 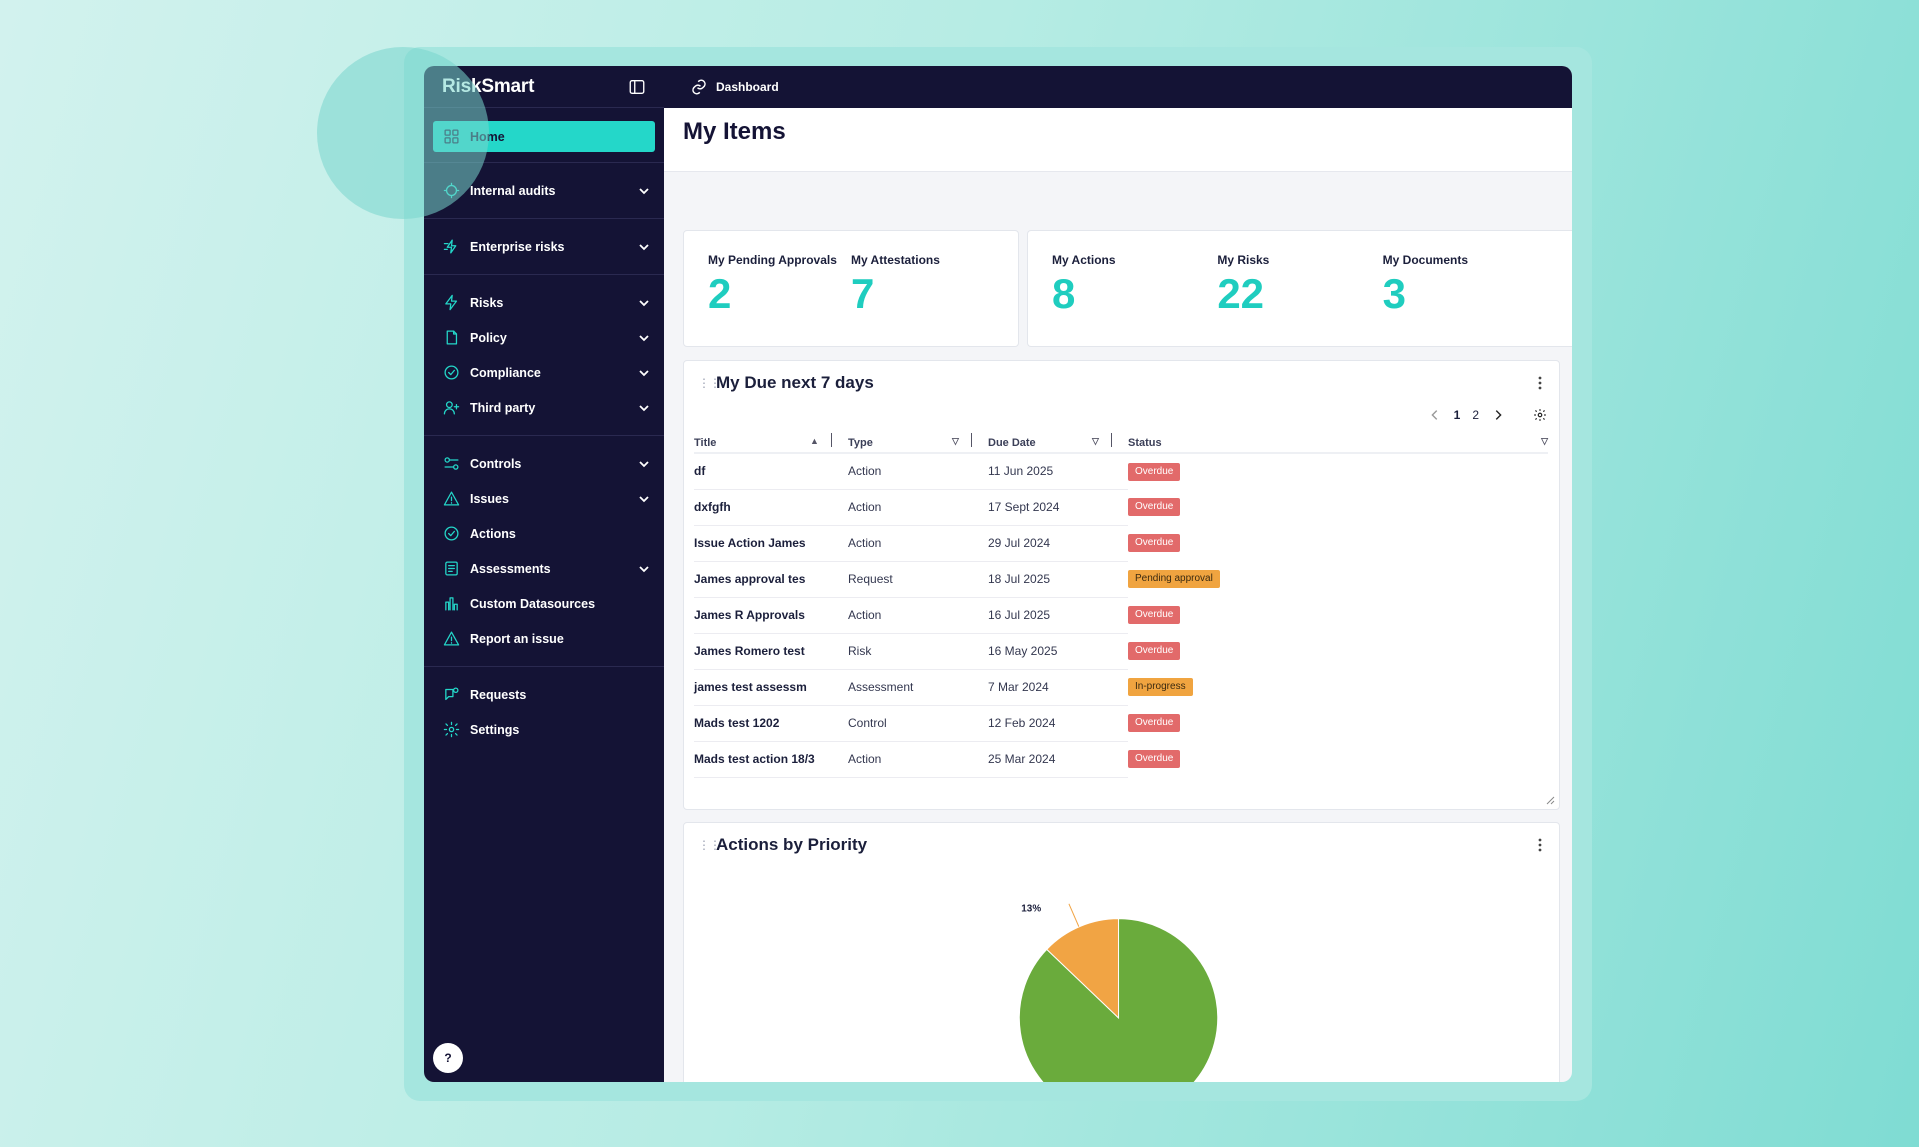 I want to click on cell-type: Control, so click(x=918, y=723).